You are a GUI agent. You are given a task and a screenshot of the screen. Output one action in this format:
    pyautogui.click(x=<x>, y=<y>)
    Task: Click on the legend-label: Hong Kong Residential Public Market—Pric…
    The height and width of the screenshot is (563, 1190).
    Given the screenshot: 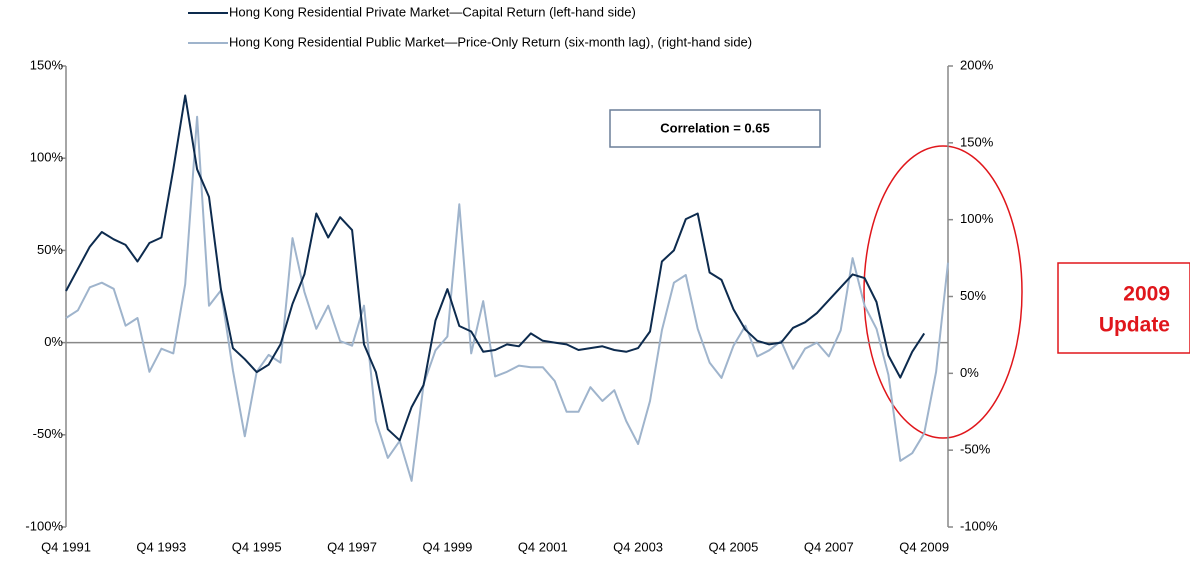 What is the action you would take?
    pyautogui.click(x=490, y=41)
    